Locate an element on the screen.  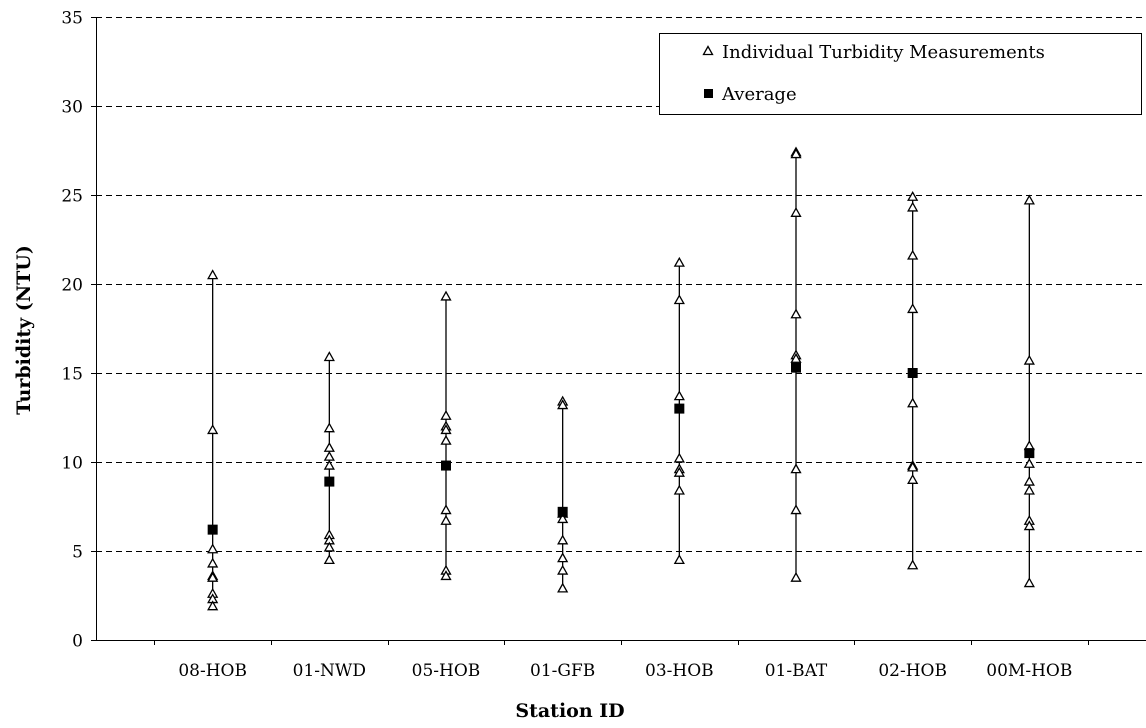
x-tick-label: 01-BAT is located at coordinates (796, 671).